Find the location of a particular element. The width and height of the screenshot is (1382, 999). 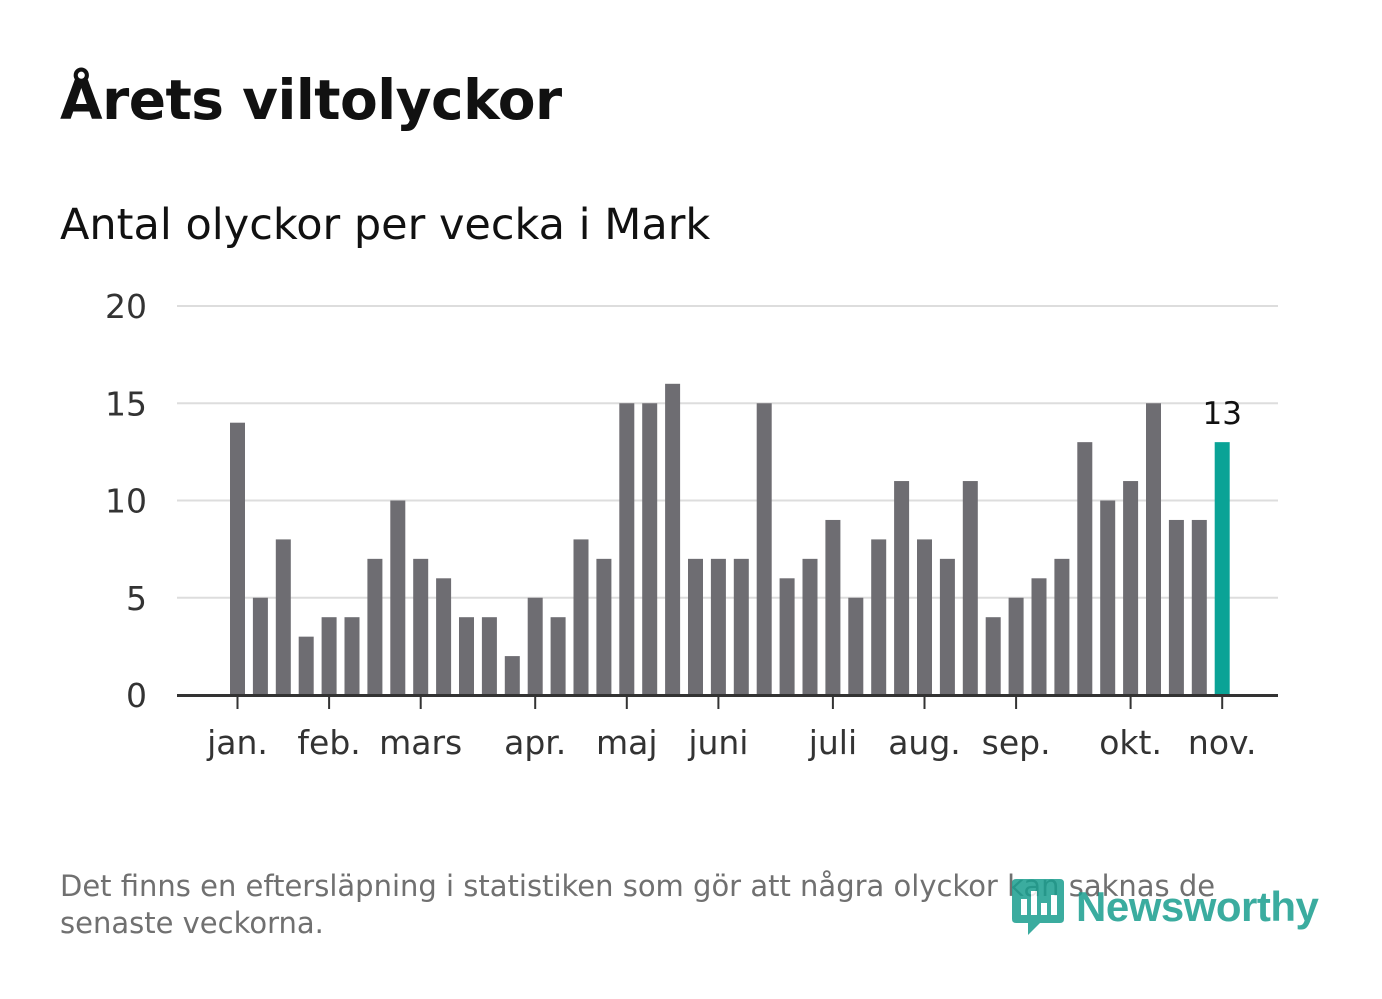

y-tick-label: 20 is located at coordinates (126, 306).